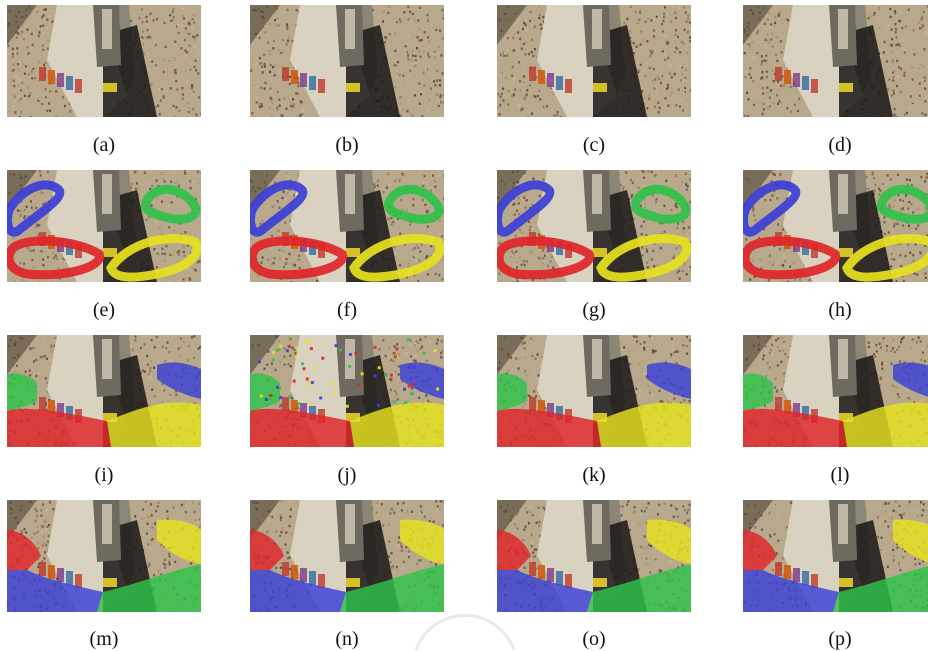 The image size is (928, 651). I want to click on panel-caption: (i), so click(104, 475).